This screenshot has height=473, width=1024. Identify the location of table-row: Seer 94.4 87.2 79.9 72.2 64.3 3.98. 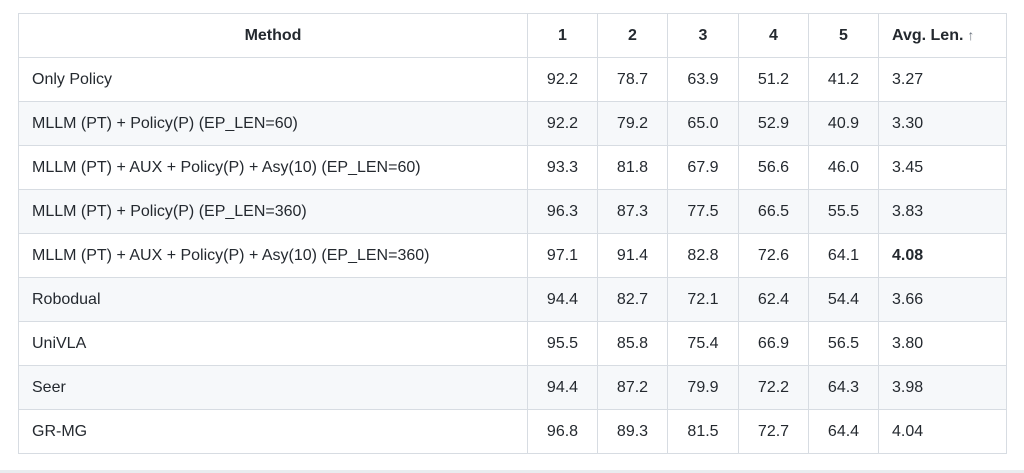
(512, 387).